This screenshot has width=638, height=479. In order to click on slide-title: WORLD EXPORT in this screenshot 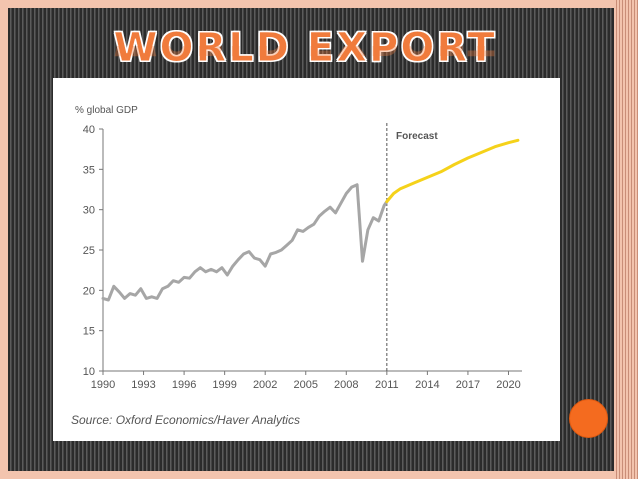, I will do `click(305, 48)`.